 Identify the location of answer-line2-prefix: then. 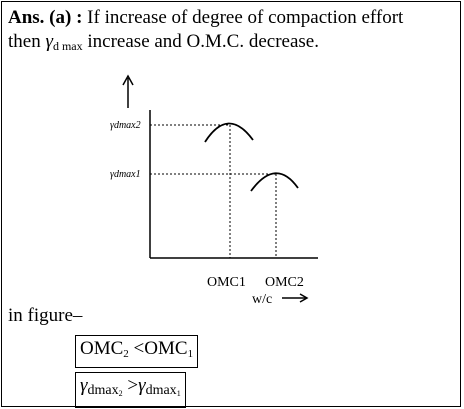
(24, 41).